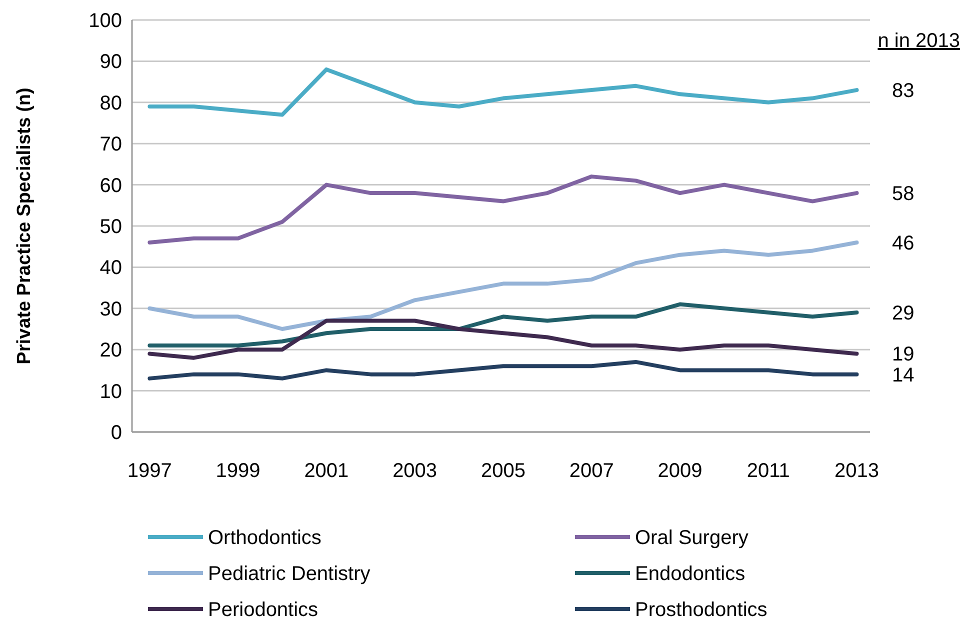  Describe the element at coordinates (24, 226) in the screenshot. I see `y-axis-title: Private Practice Specialists (n)` at that location.